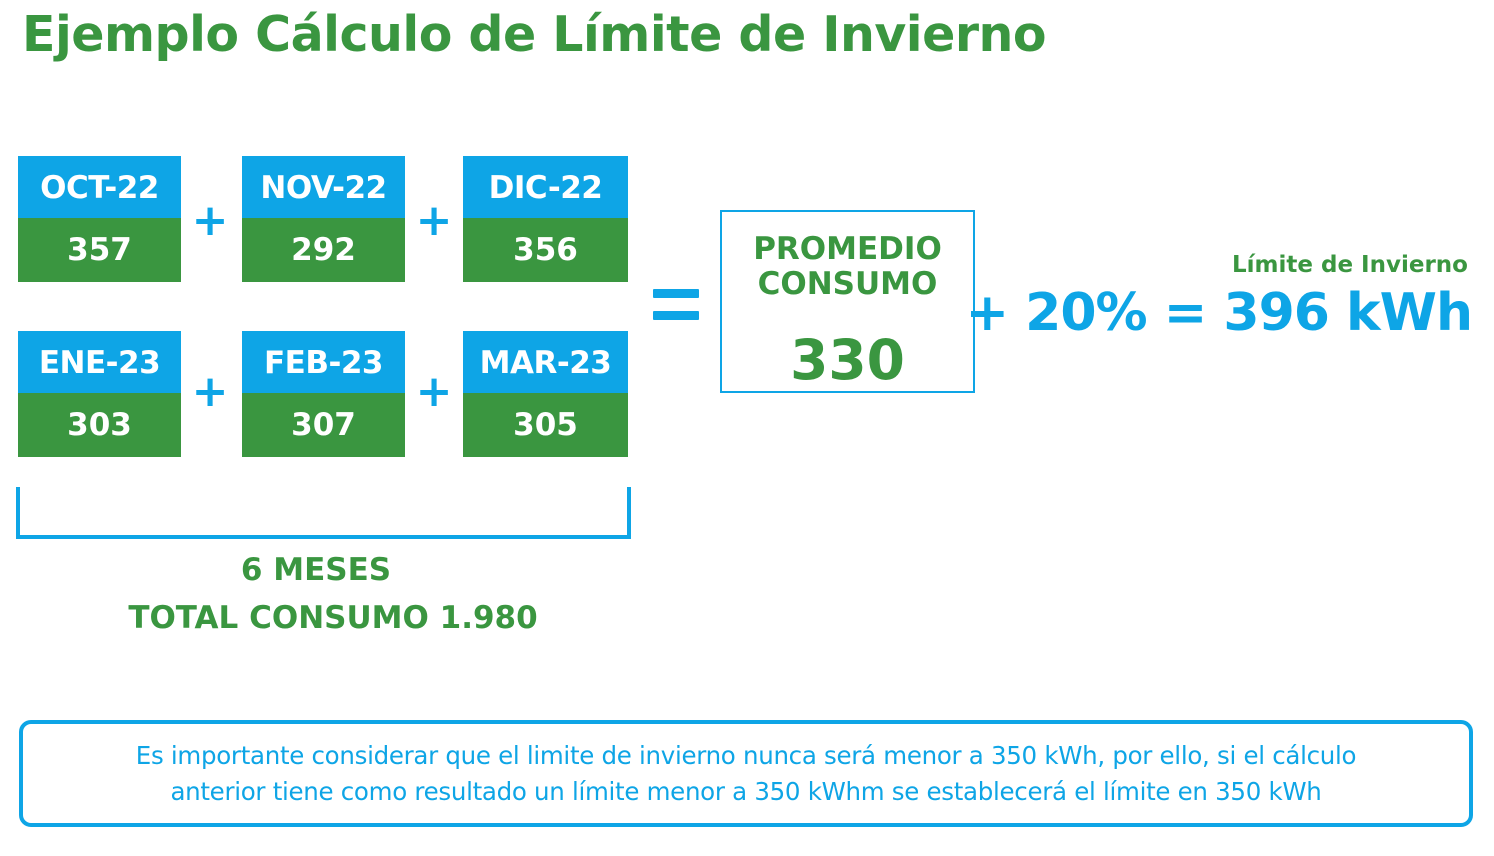 This screenshot has height=856, width=1494. I want to click on month-label: OCT-22, so click(99, 187).